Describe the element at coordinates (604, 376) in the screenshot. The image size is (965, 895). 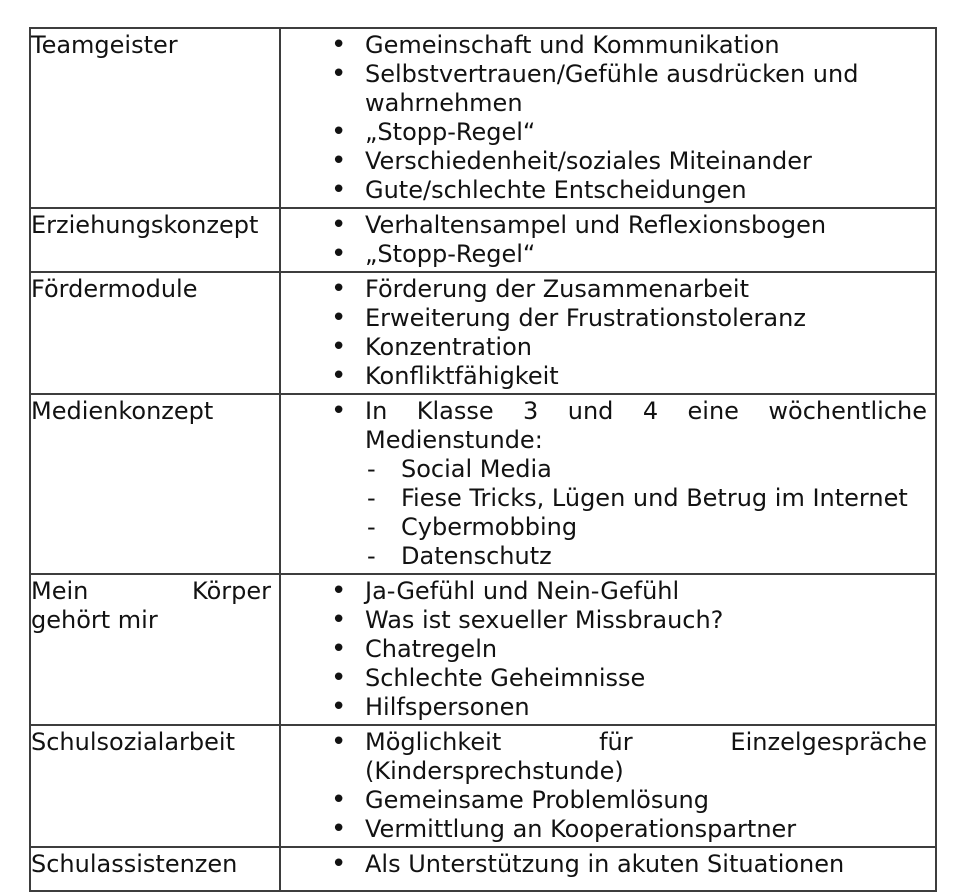
I see `list-item: • Konfliktfähigkeit` at that location.